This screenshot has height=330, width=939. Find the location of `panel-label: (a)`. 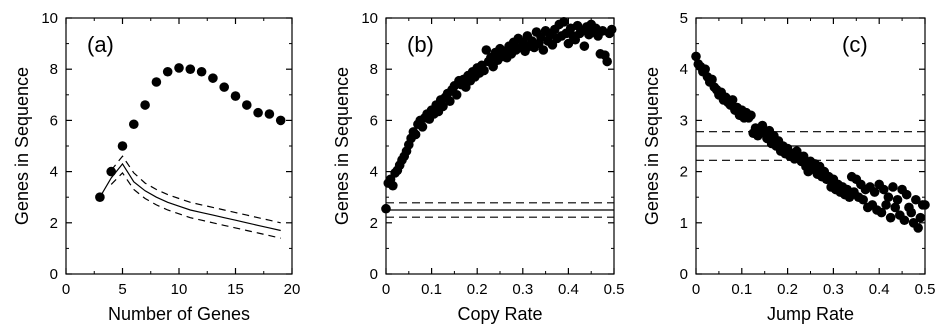

panel-label: (a) is located at coordinates (100, 44).